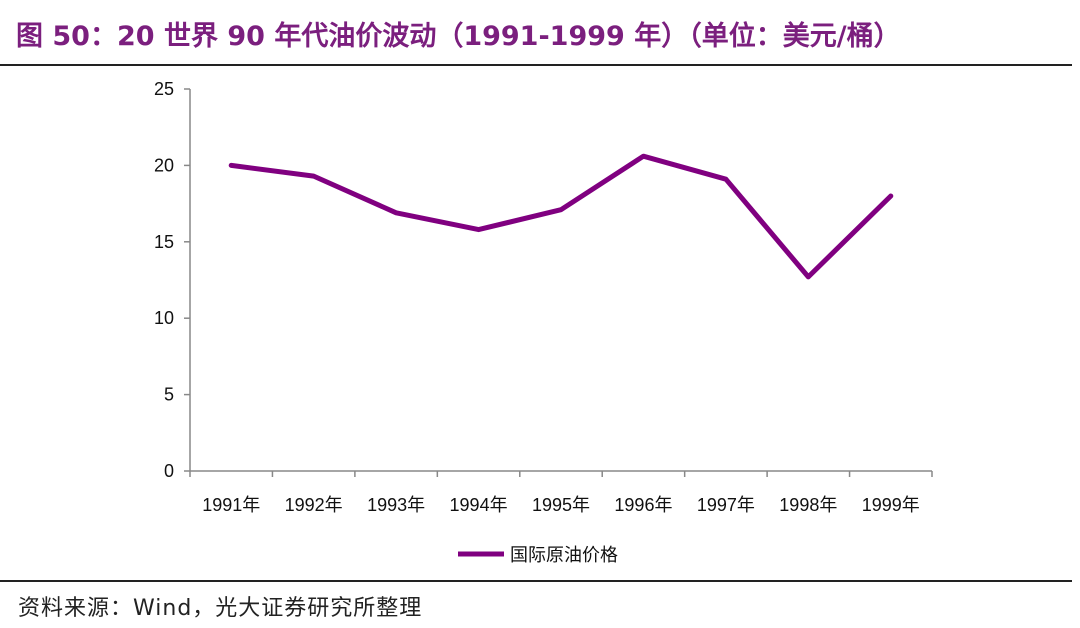 This screenshot has width=1080, height=628. What do you see at coordinates (220, 608) in the screenshot?
I see `source-note: 资料来源：Wind，光大证券研究所整理` at bounding box center [220, 608].